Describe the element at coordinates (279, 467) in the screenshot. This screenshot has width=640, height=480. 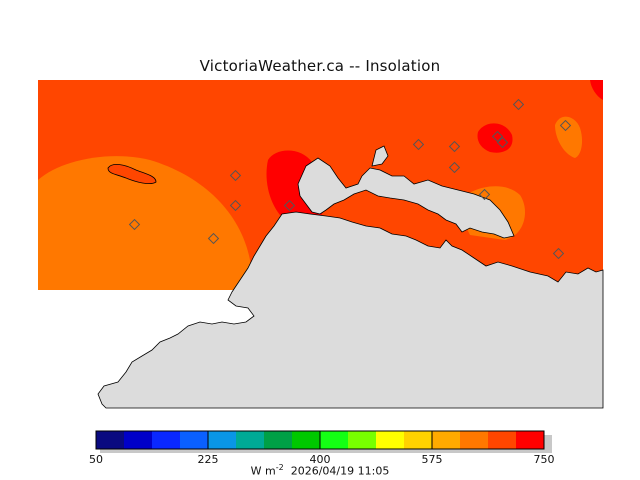
I see `units-exponent: -2` at that location.